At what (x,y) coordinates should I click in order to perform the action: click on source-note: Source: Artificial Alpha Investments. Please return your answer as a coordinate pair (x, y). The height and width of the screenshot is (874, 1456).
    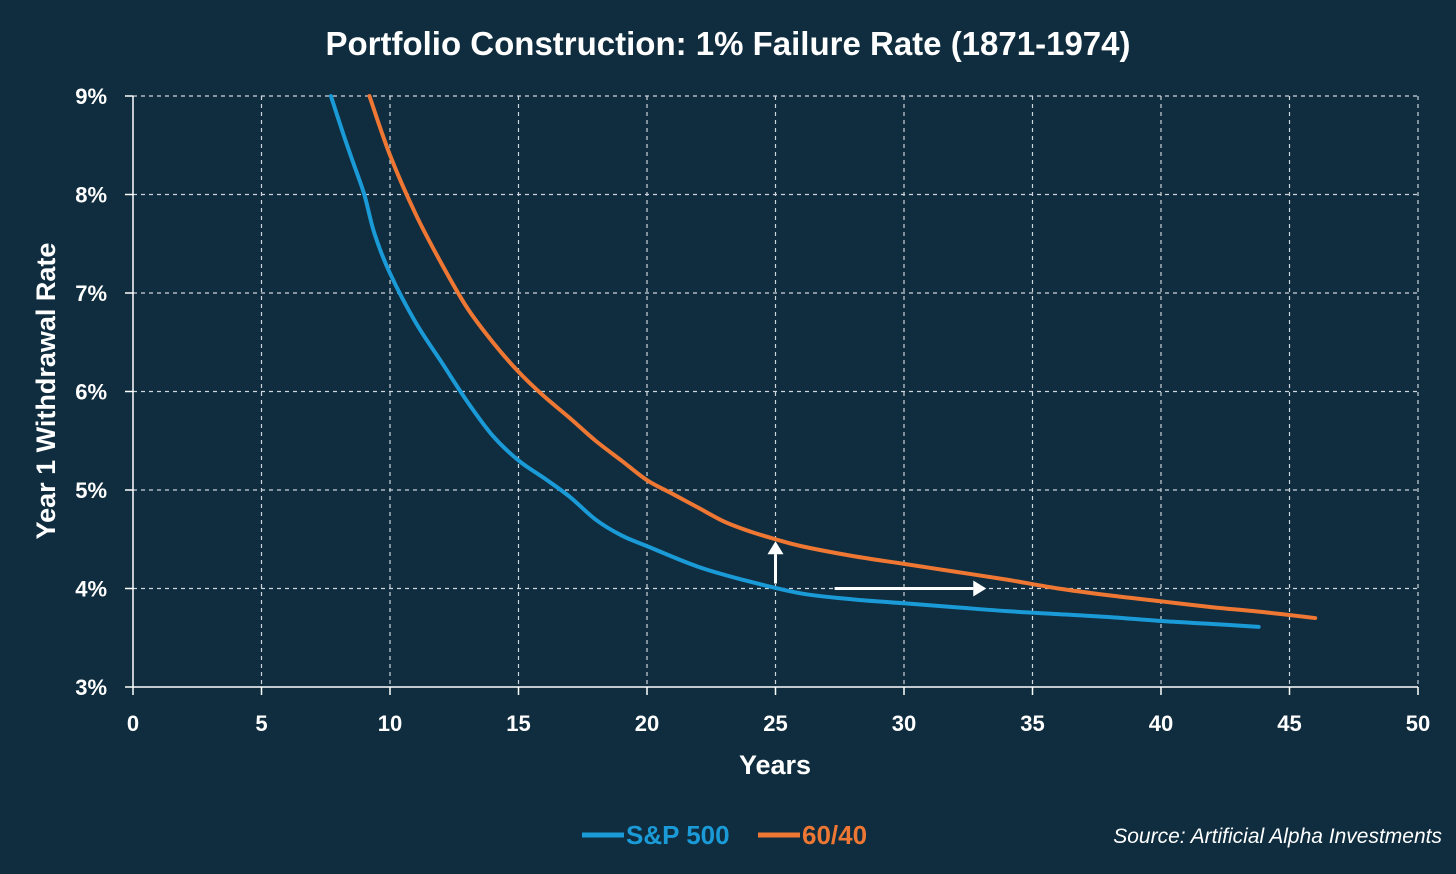
    Looking at the image, I should click on (1277, 836).